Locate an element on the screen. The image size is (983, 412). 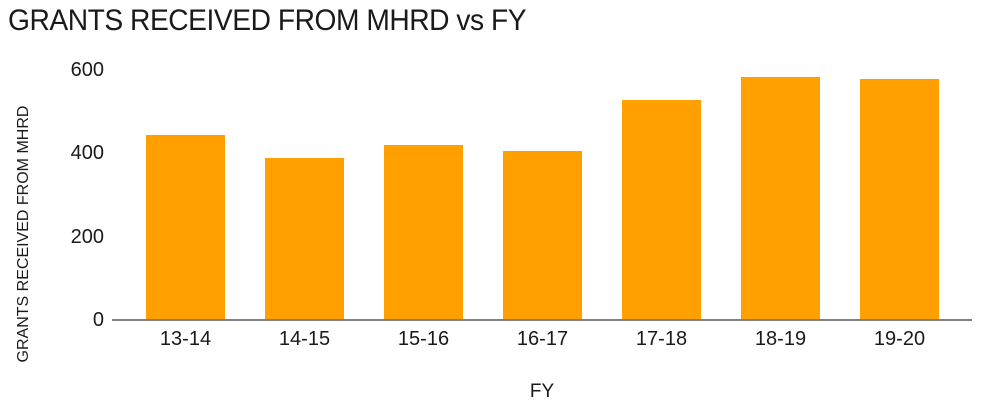
x-tick-label: 18-19 is located at coordinates (780, 339).